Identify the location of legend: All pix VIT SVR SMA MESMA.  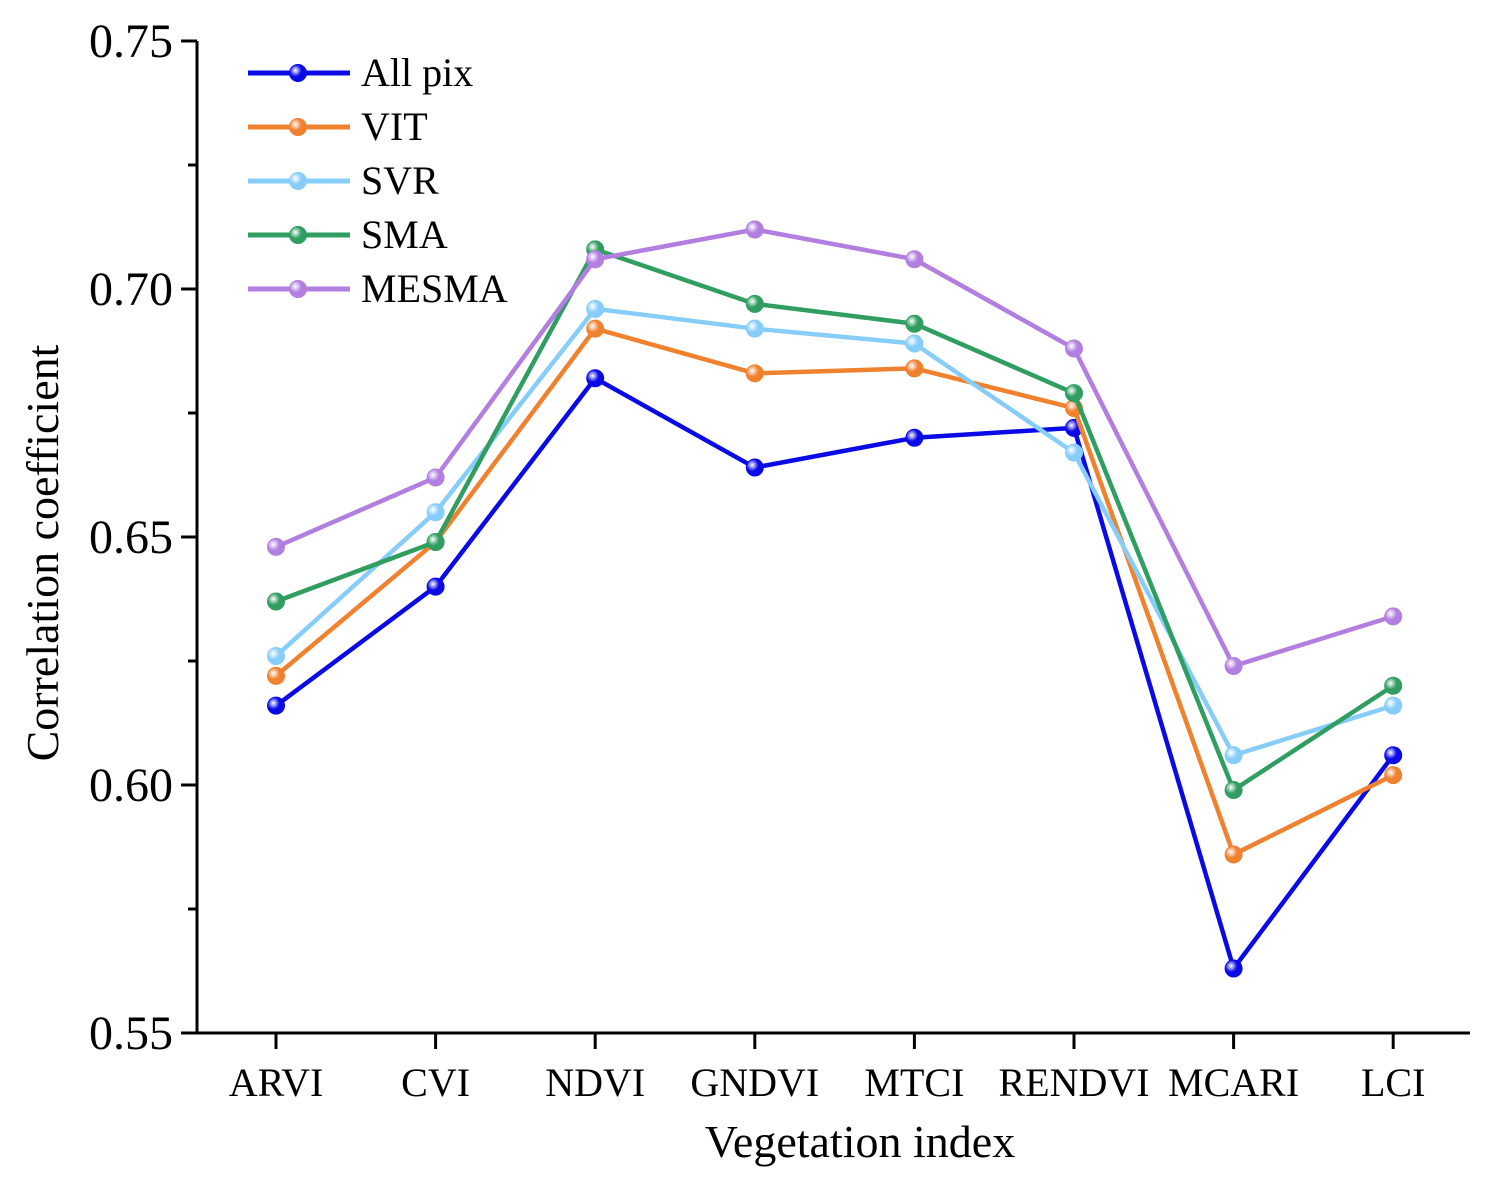
(378, 180).